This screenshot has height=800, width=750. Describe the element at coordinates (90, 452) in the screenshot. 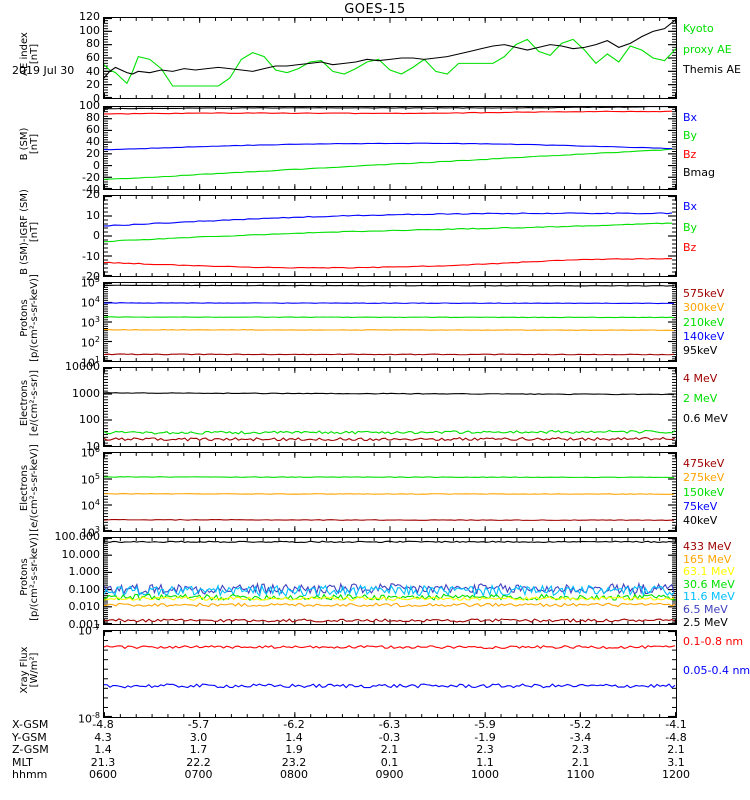

I see `y-tick-label: 106` at that location.